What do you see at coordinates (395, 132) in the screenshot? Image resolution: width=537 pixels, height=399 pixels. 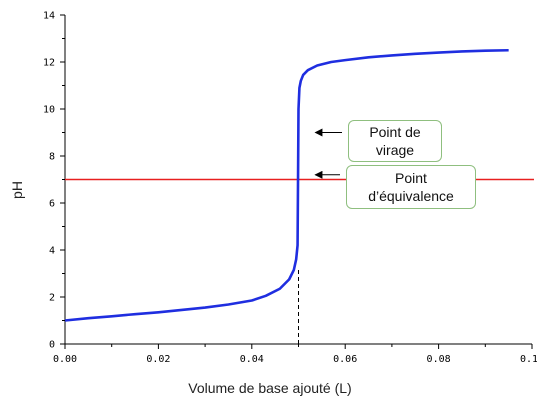 I see `annotation-line: Point de` at bounding box center [395, 132].